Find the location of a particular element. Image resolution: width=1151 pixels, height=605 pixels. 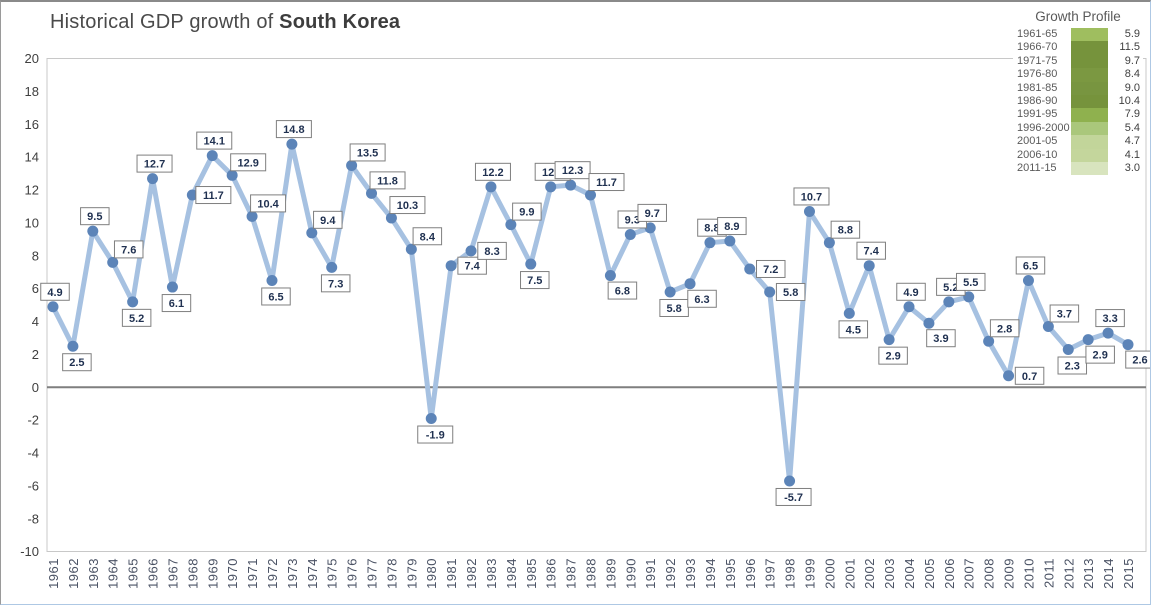

data-point-1988 is located at coordinates (590, 195).